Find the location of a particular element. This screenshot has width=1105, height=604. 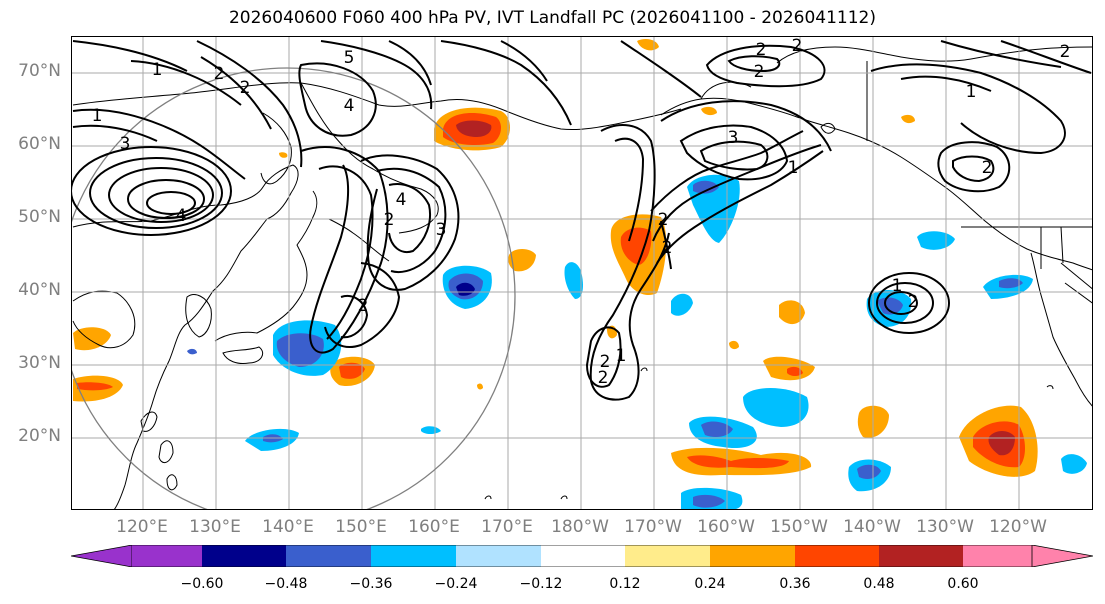

lon-label-170w: 170°W is located at coordinates (653, 527).